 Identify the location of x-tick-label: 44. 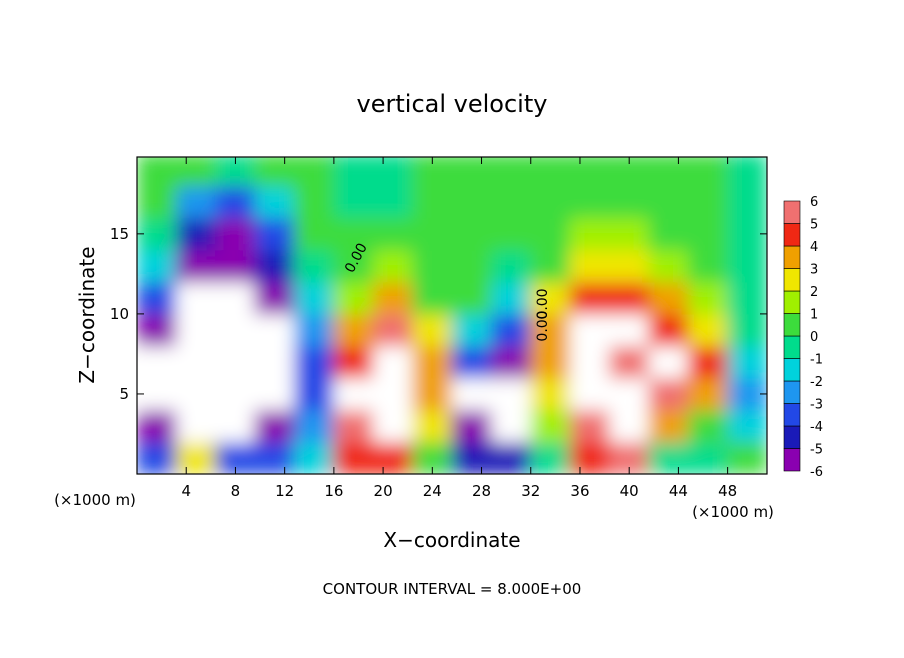
(678, 491).